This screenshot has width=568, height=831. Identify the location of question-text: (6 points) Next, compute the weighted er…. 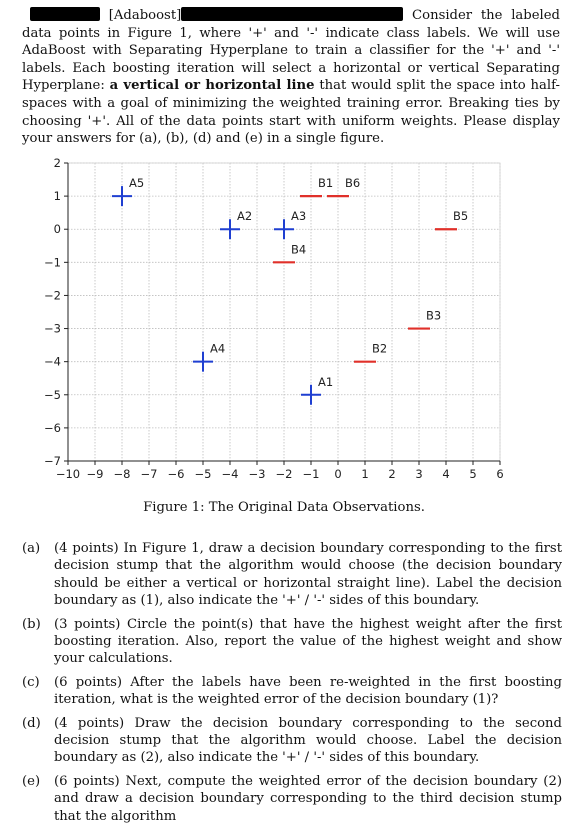
(308, 798).